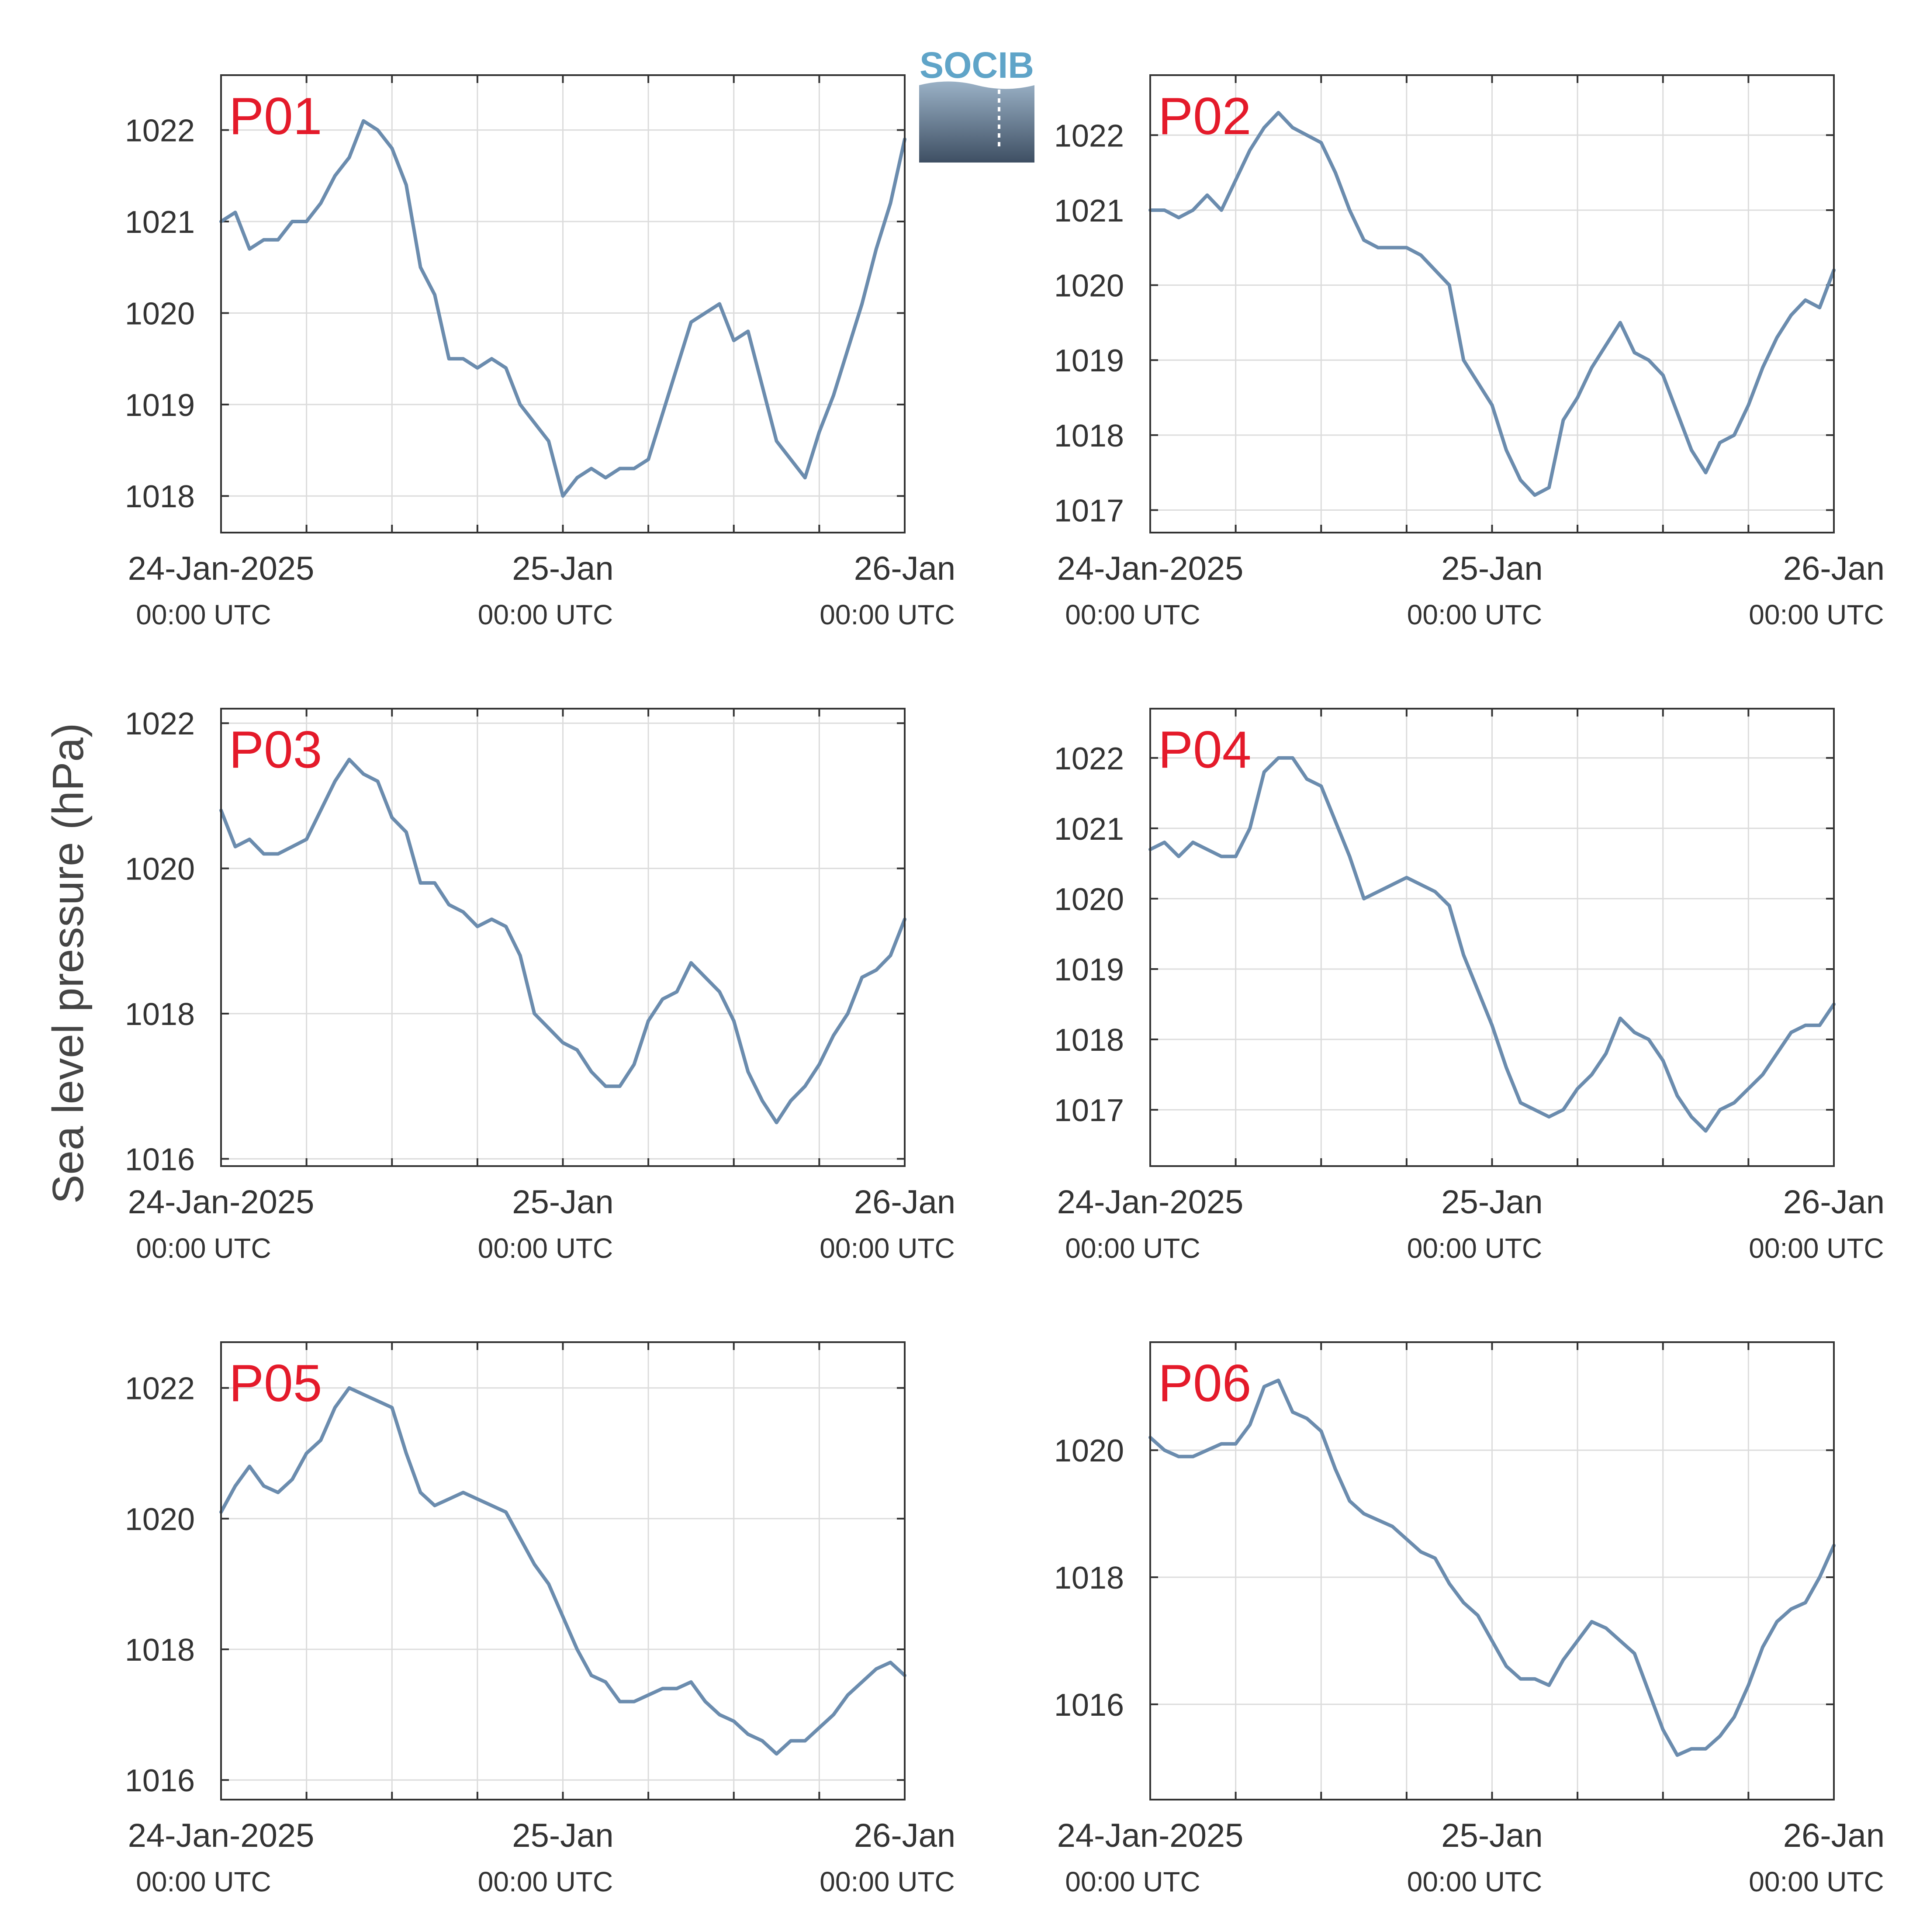 This screenshot has height=1932, width=1923. What do you see at coordinates (977, 65) in the screenshot?
I see `socib-logo-text: SOCIB` at bounding box center [977, 65].